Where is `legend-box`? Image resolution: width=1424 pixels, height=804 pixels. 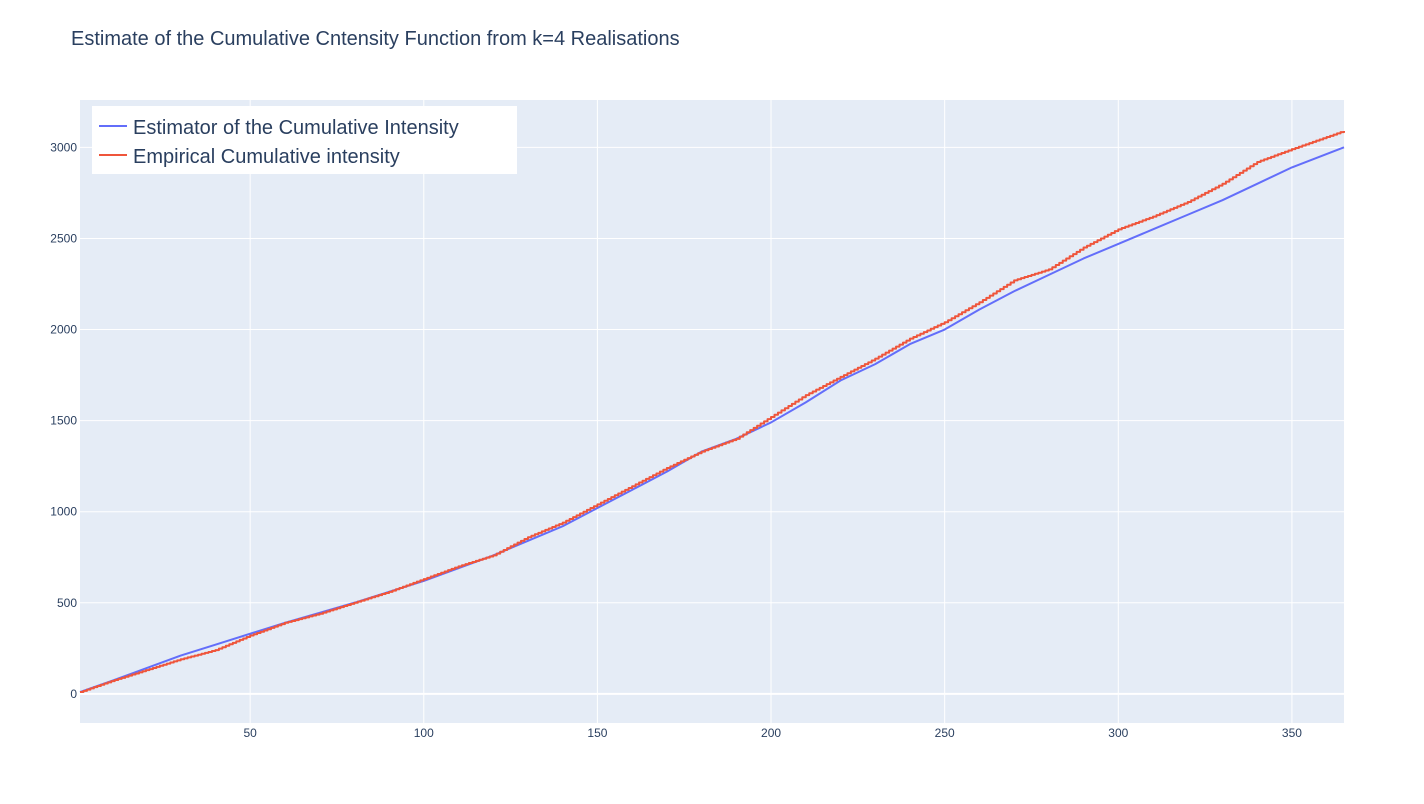
legend-box is located at coordinates (304, 140).